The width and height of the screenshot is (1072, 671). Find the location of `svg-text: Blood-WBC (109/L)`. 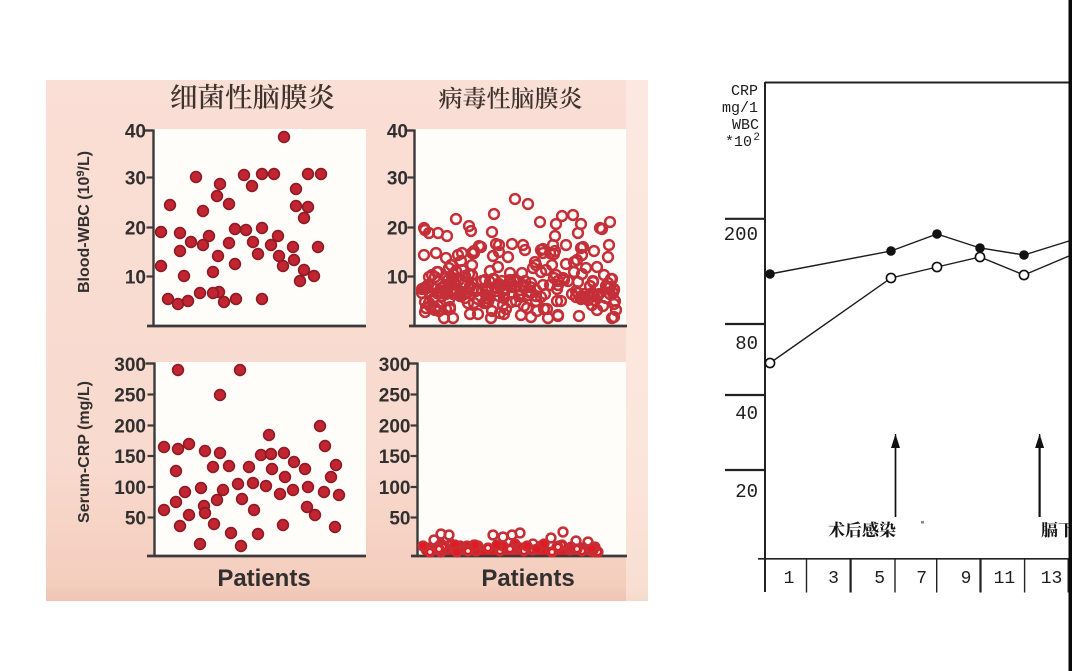

svg-text: Blood-WBC (109/L) is located at coordinates (84, 222).